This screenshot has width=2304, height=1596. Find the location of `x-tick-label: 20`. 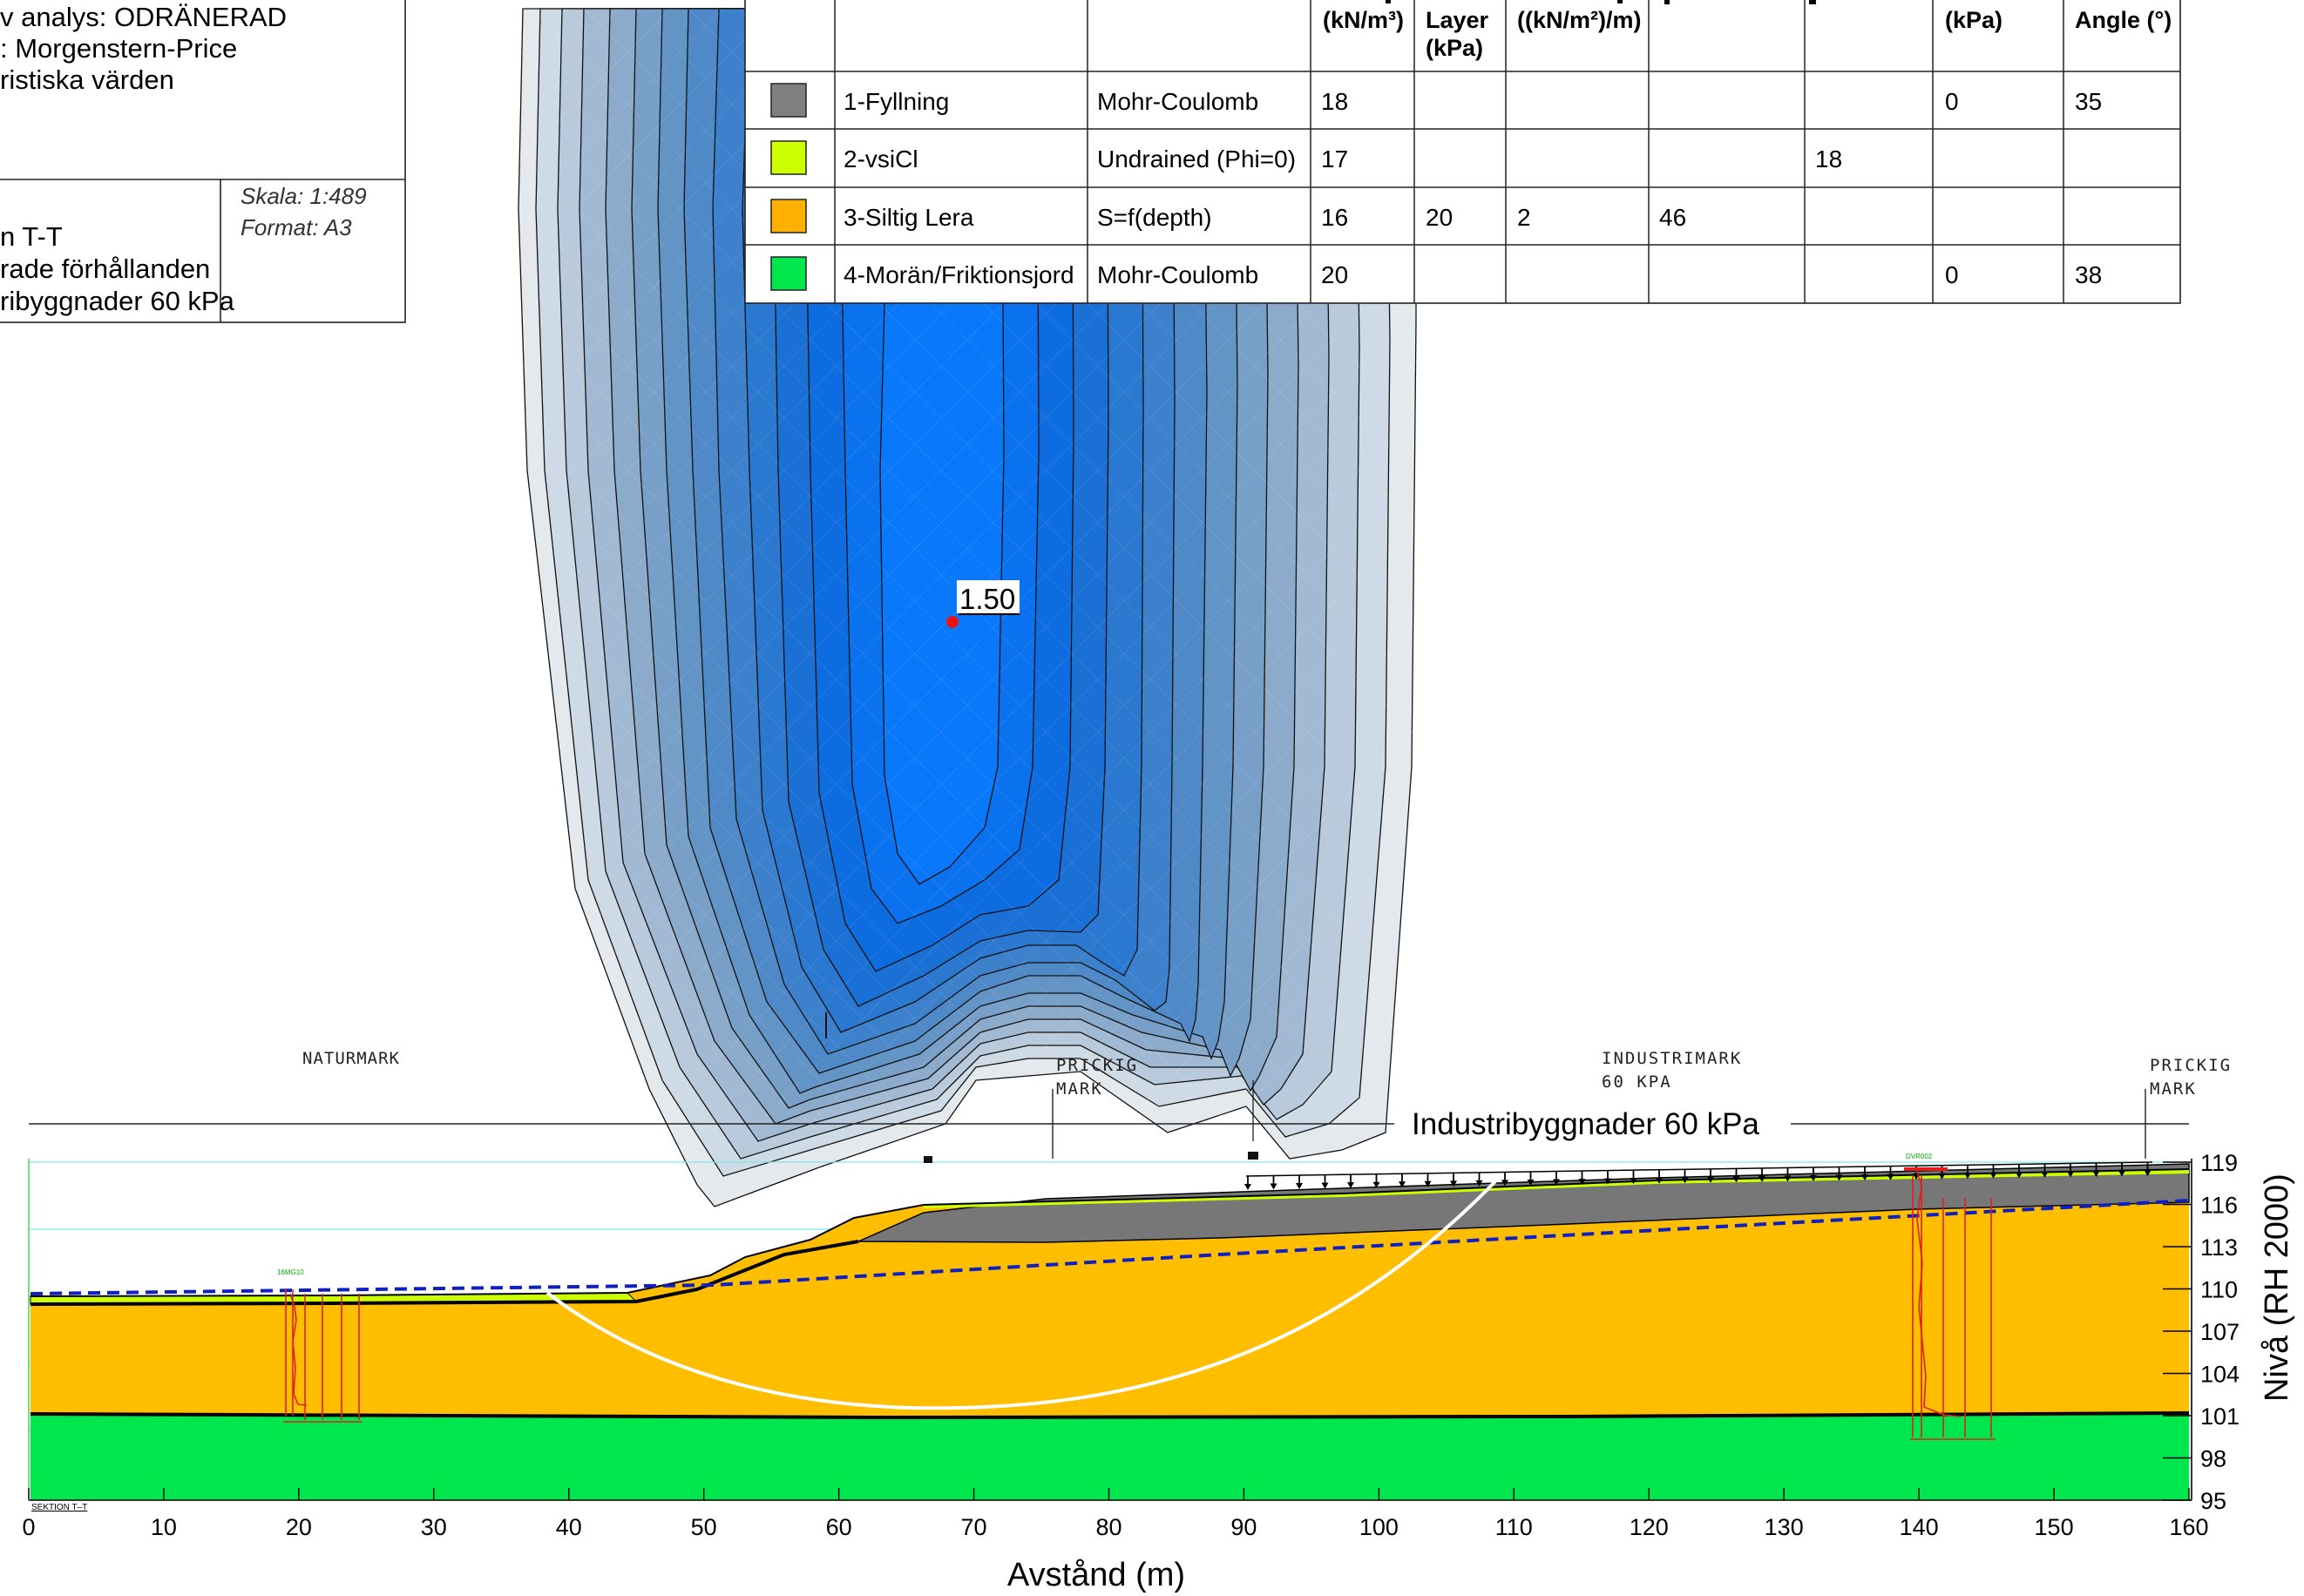

x-tick-label: 20 is located at coordinates (299, 1527).